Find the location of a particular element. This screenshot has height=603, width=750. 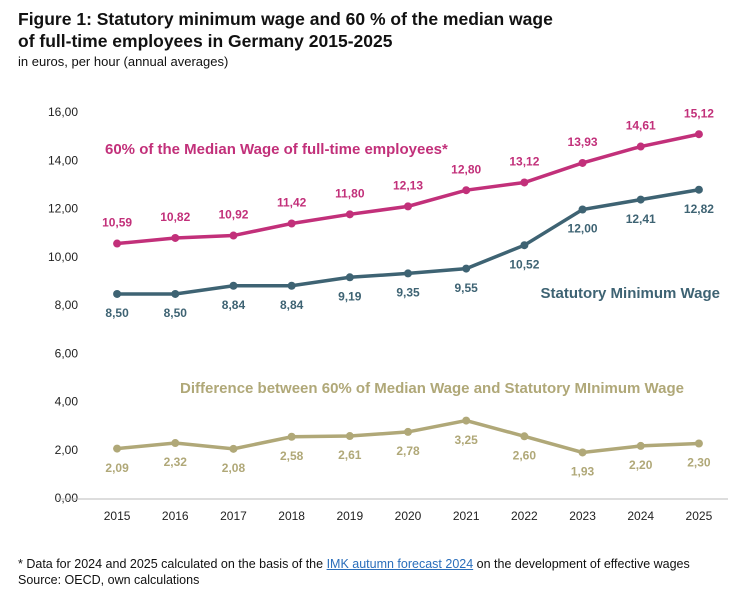

y-tick-label: 4,00 is located at coordinates (67, 402).